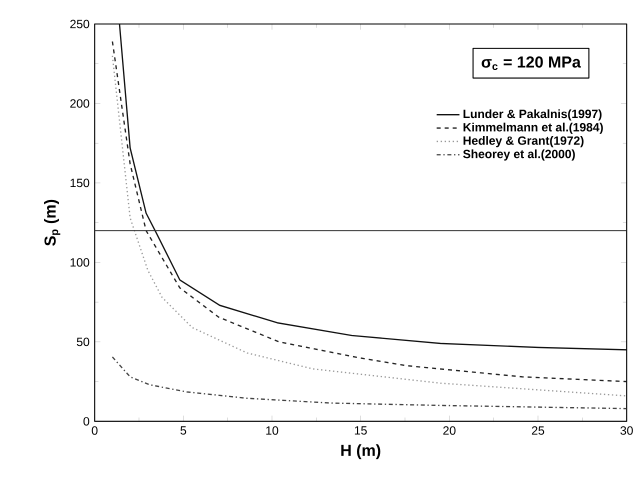 The width and height of the screenshot is (640, 485). I want to click on y-tick-label: 0, so click(86, 421).